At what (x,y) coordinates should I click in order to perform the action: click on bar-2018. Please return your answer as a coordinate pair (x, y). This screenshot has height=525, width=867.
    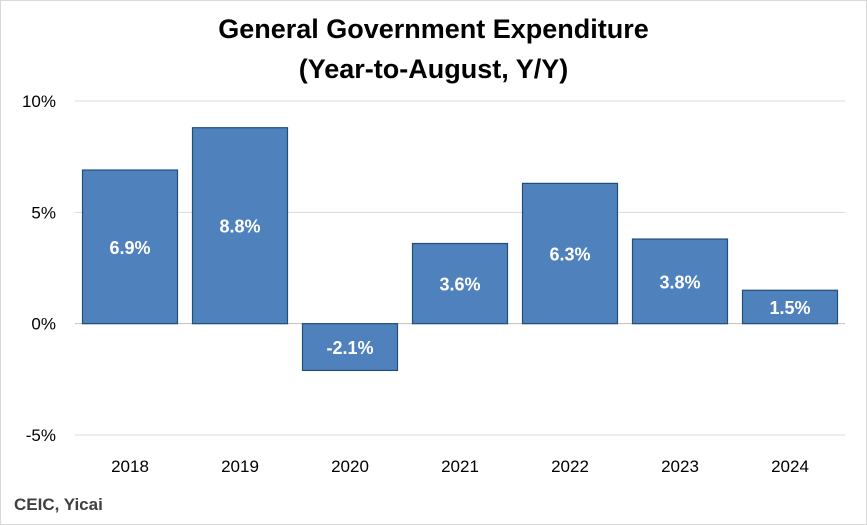
    Looking at the image, I should click on (130, 247).